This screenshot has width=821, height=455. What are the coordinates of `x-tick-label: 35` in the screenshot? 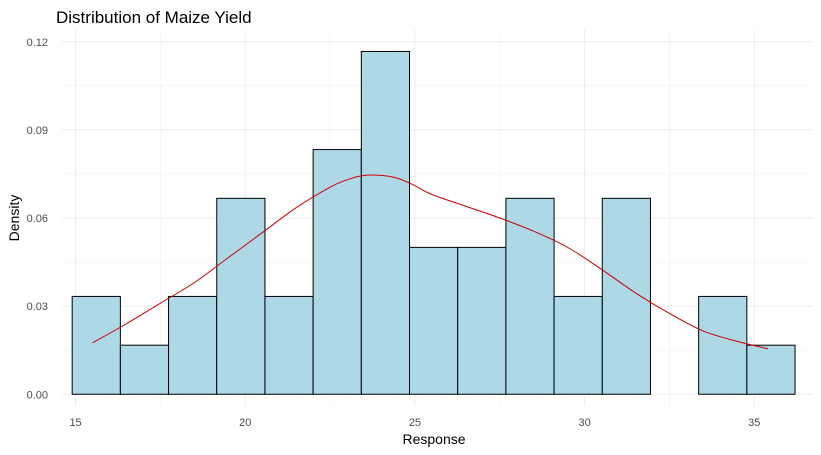 It's located at (754, 423).